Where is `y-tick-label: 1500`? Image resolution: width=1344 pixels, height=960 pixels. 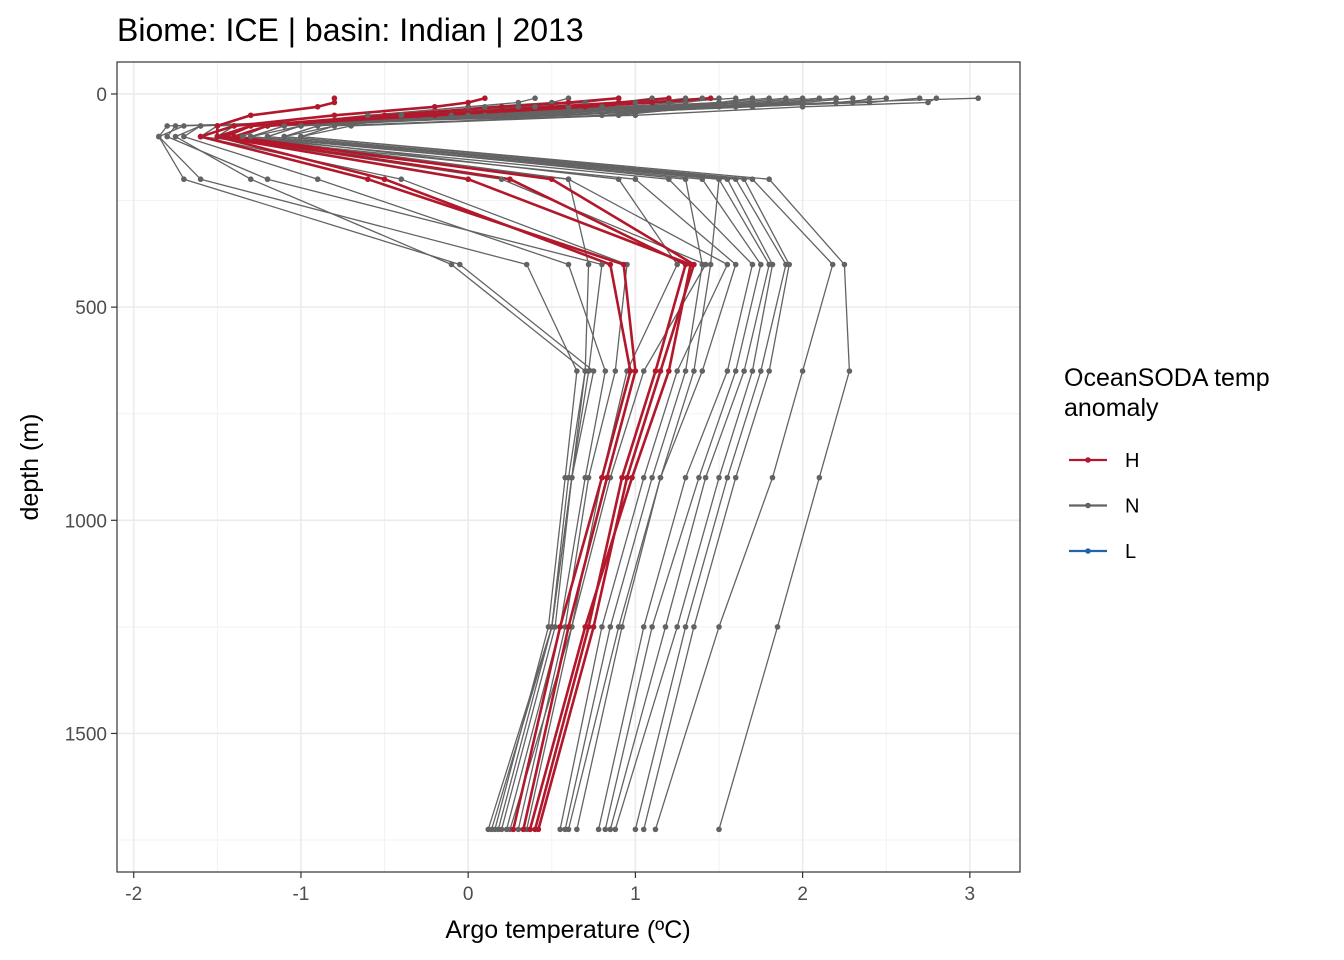
y-tick-label: 1500 is located at coordinates (86, 734).